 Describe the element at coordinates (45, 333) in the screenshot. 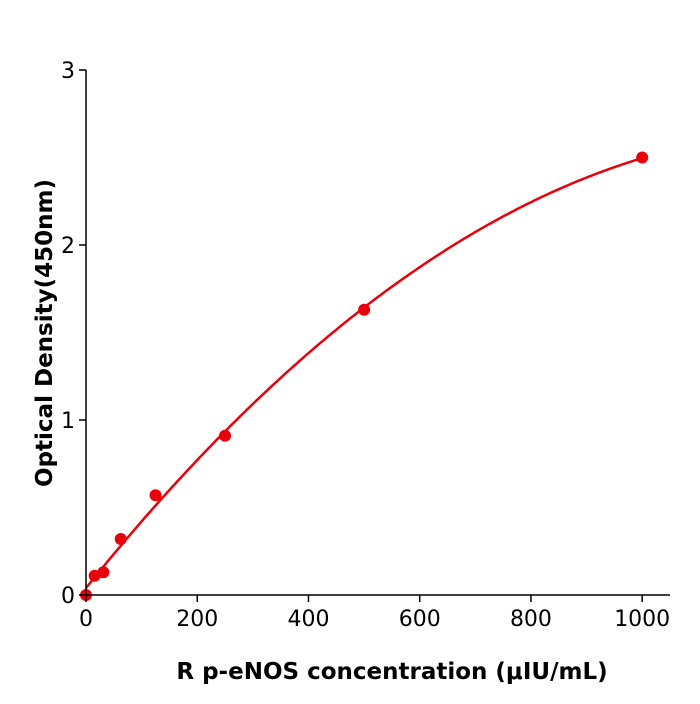

I see `y-axis-label: Optical Density(450nm)` at that location.